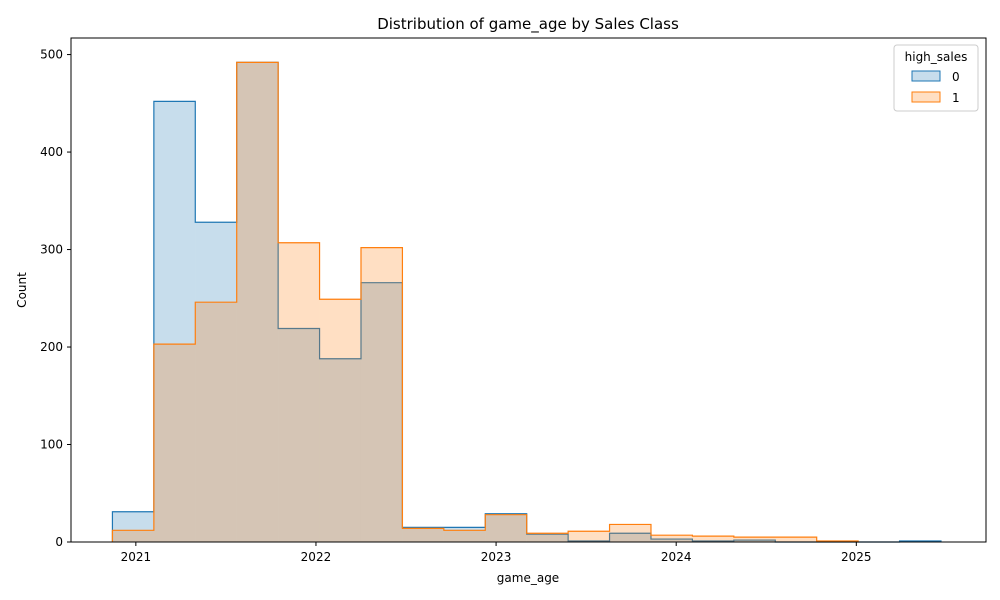 Image resolution: width=1000 pixels, height=600 pixels. What do you see at coordinates (528, 24) in the screenshot?
I see `chart-title: Distribution of game_age by Sales Class` at bounding box center [528, 24].